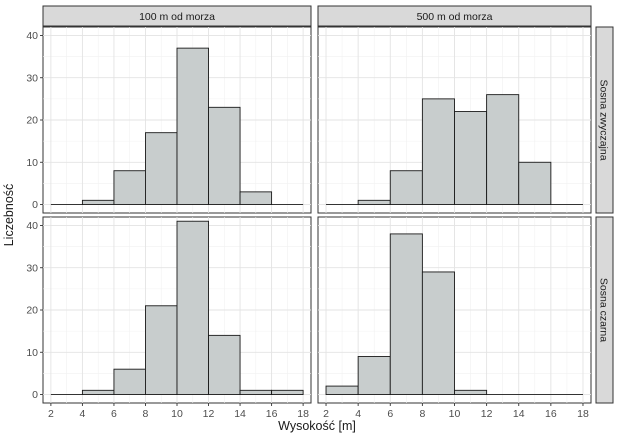 The width and height of the screenshot is (619, 437). I want to click on facet-strip-label: 500 m od morza, so click(455, 17).